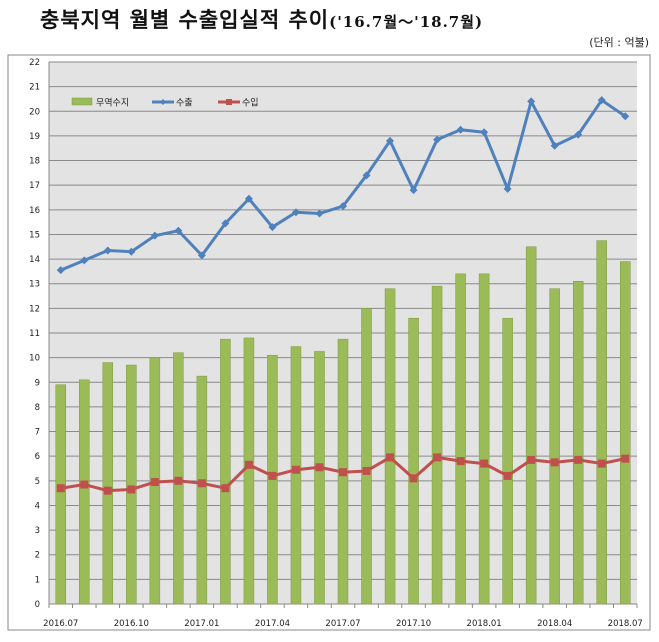  Describe the element at coordinates (37, 531) in the screenshot. I see `y-tick-label: 3` at that location.